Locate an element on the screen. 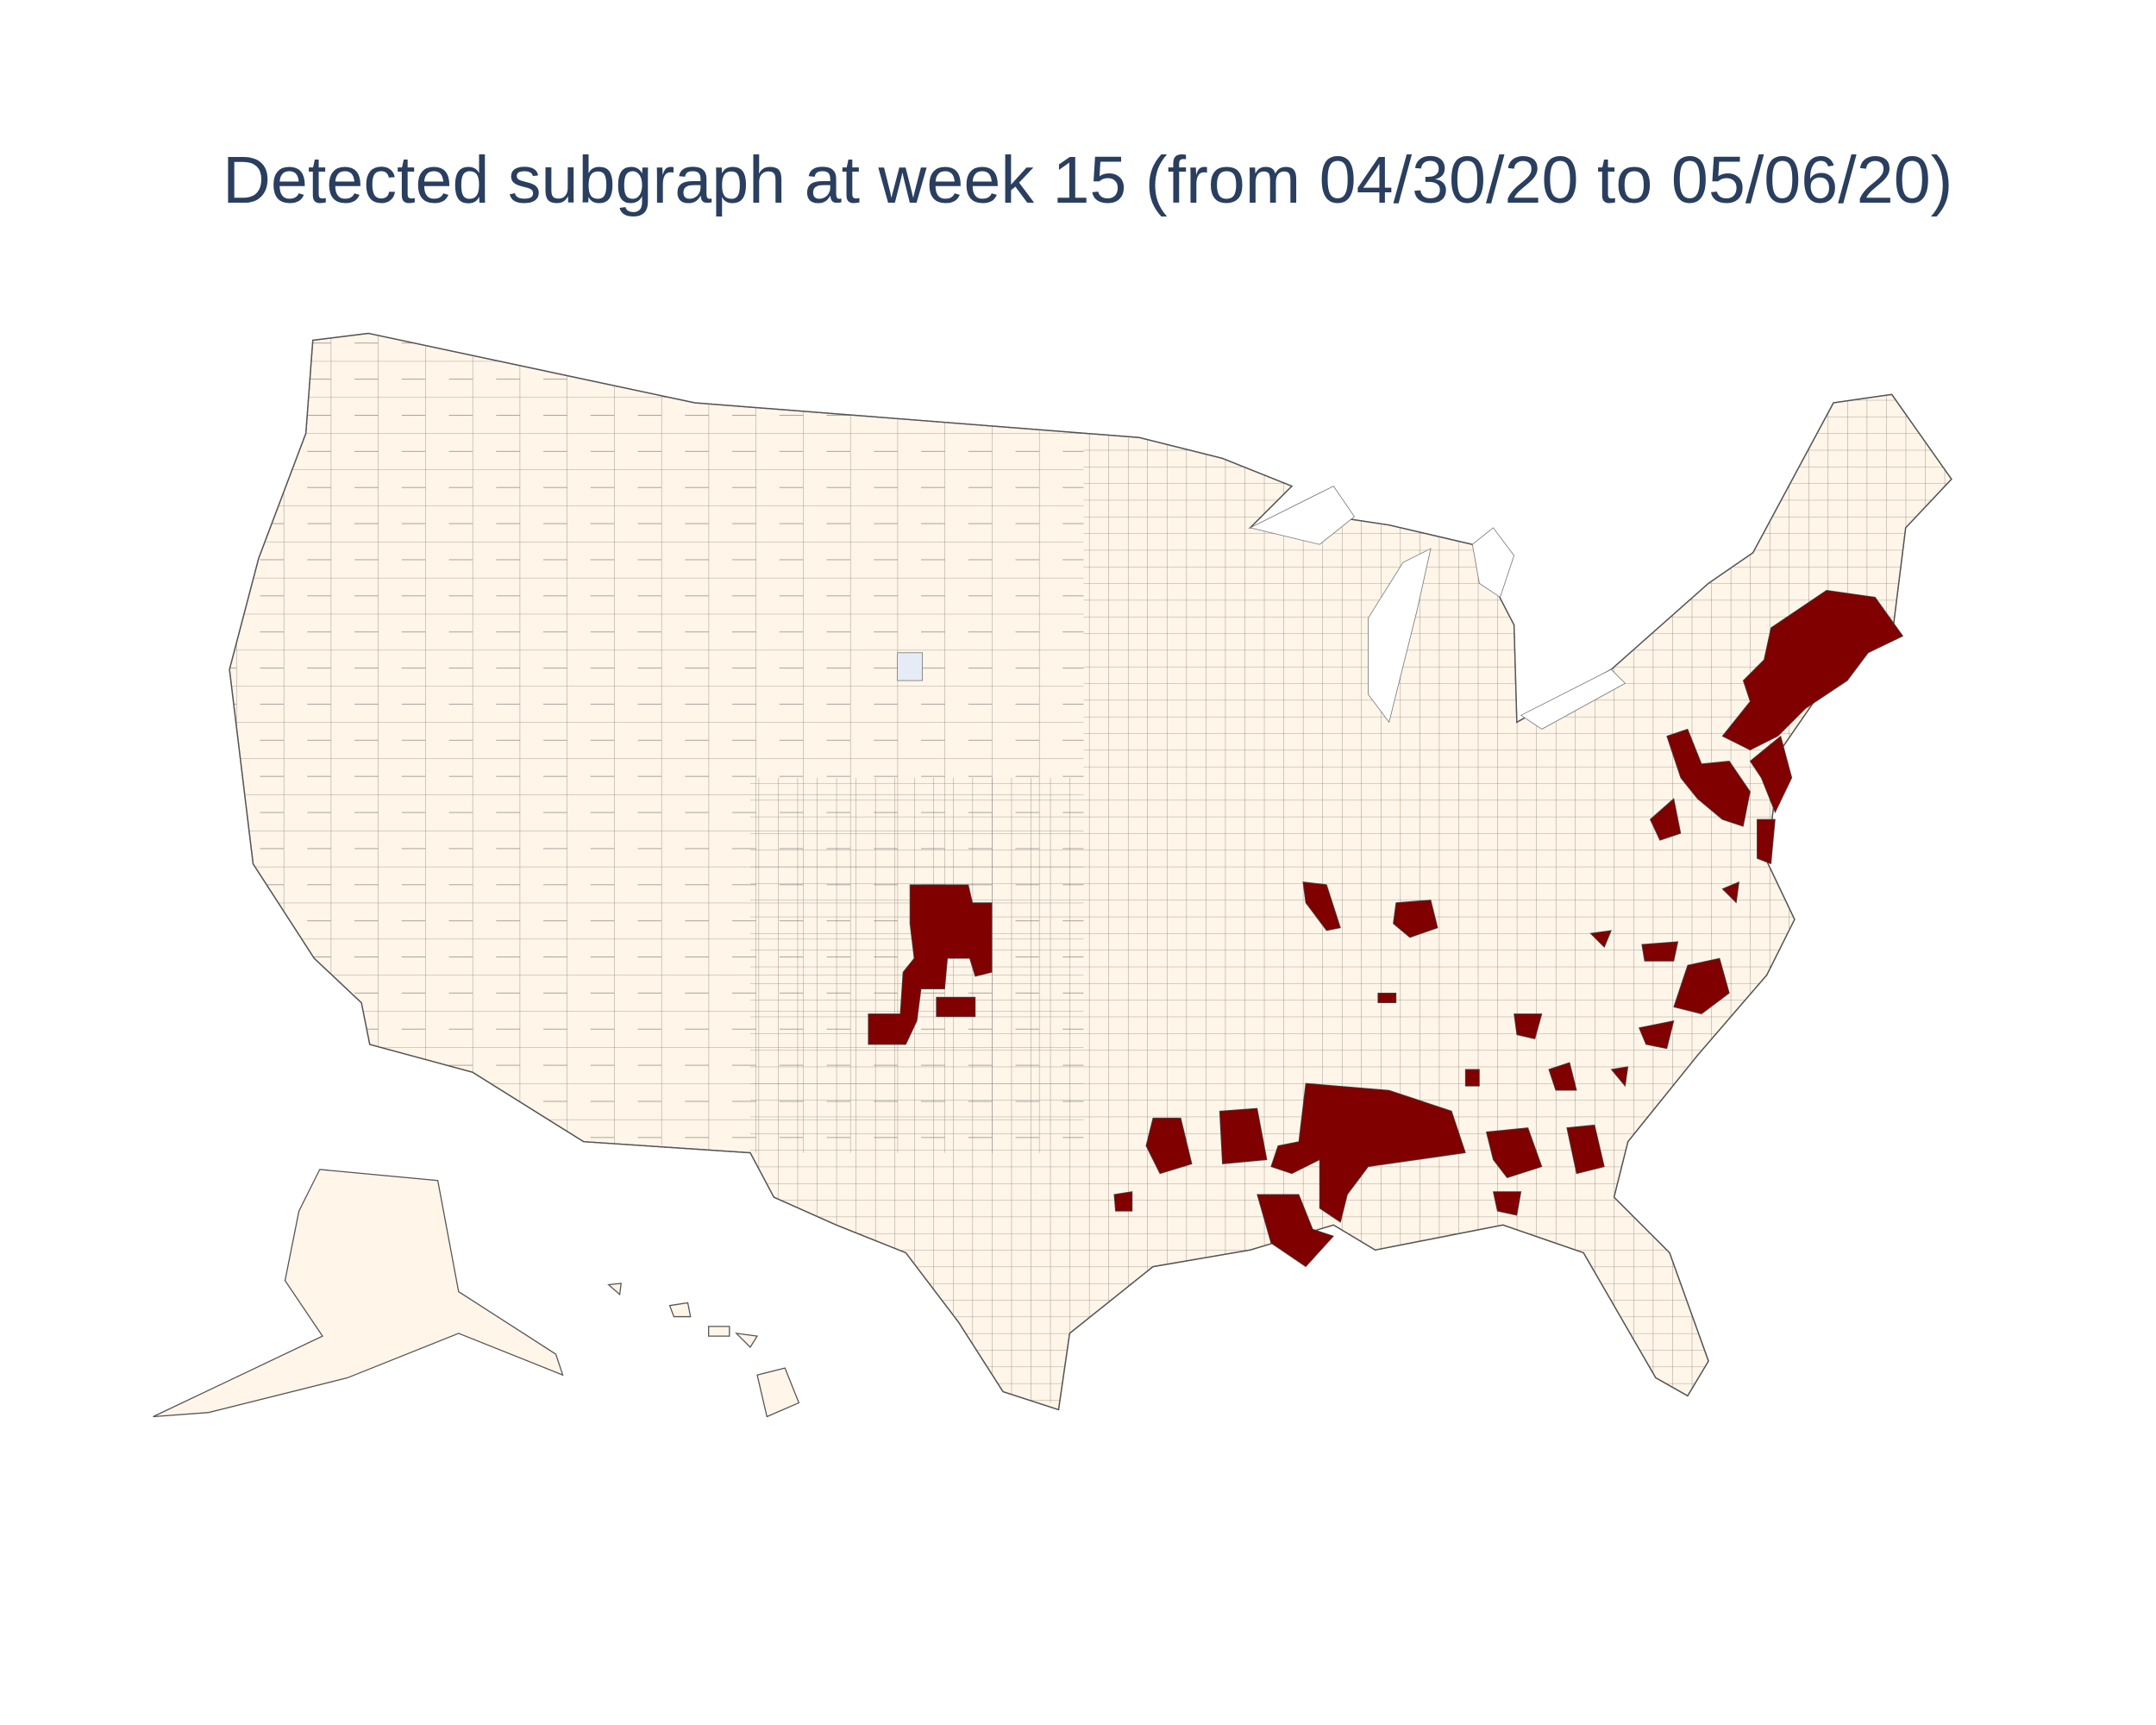  alaska is located at coordinates (358, 1293).